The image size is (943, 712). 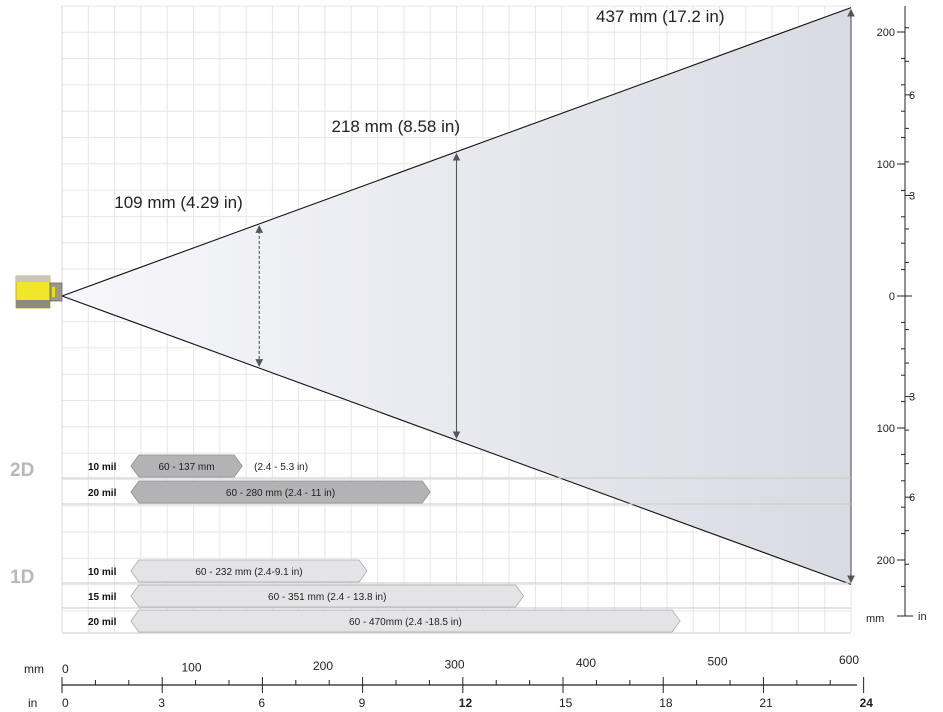 I want to click on section-label: 2D, so click(x=22, y=470).